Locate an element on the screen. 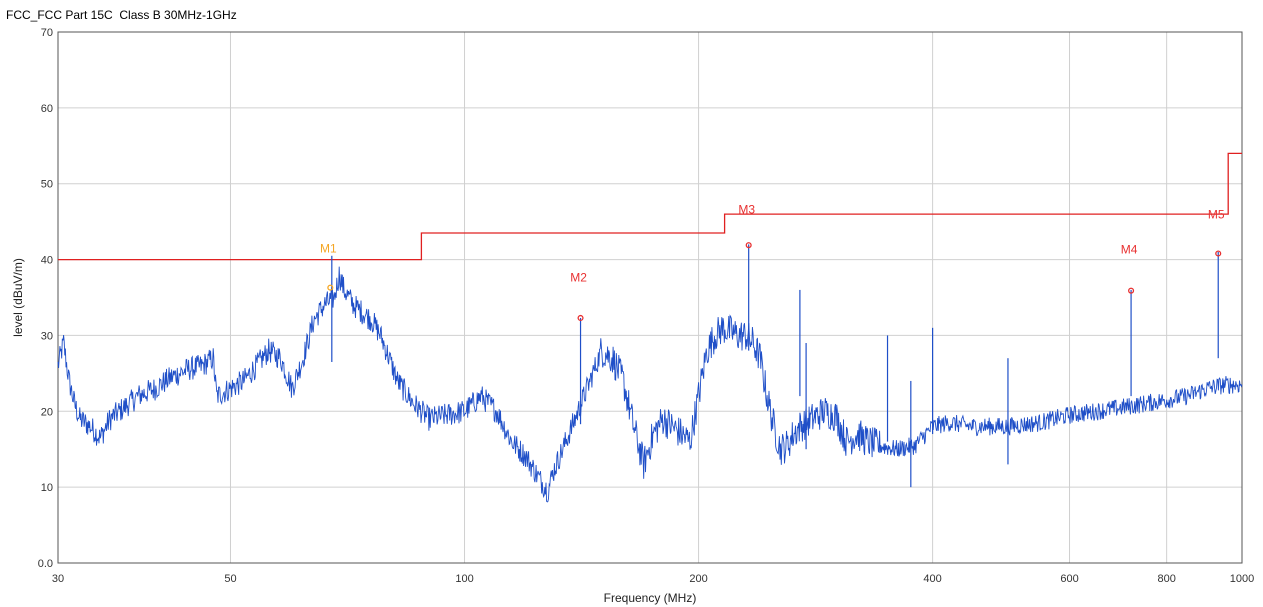 This screenshot has height=607, width=1263. x-axis-ticks: 30 50 100 200 400 600 800 1000 is located at coordinates (653, 579).